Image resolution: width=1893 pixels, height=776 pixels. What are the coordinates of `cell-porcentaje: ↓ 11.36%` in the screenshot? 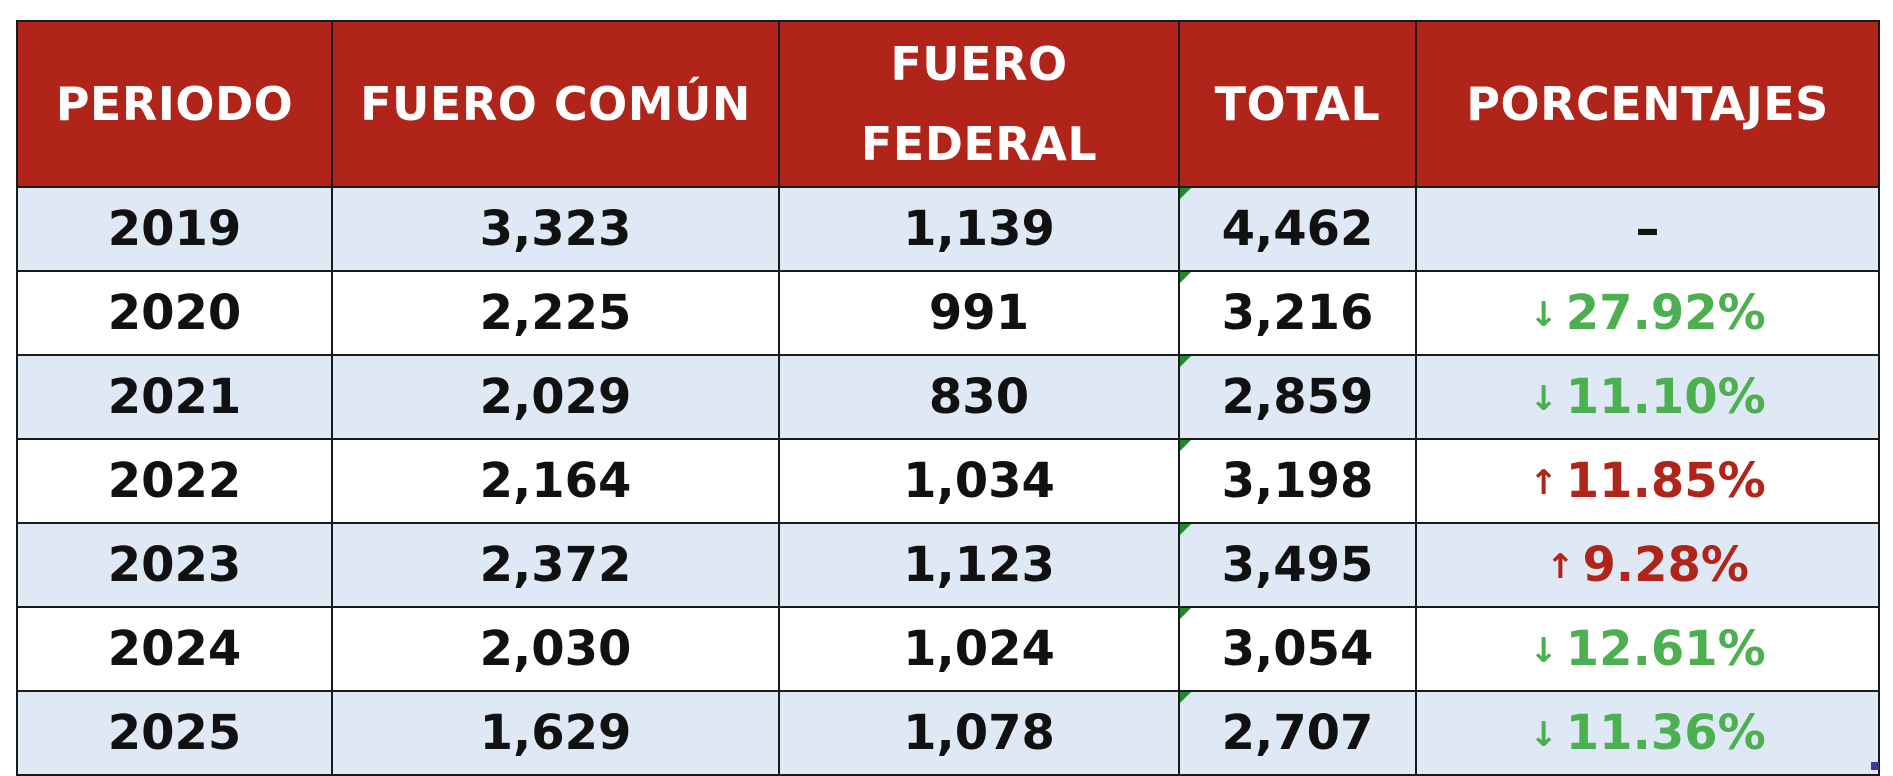 It's located at (1647, 733).